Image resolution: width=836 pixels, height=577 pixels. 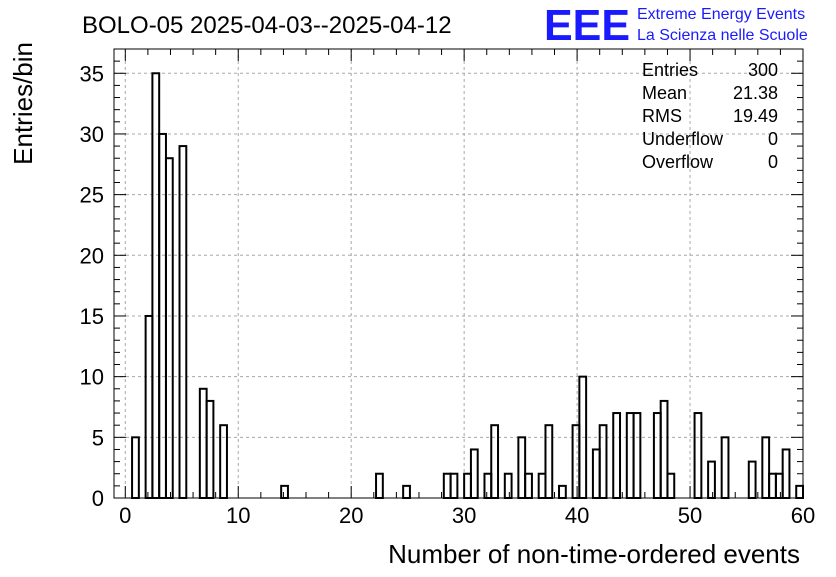 What do you see at coordinates (664, 93) in the screenshot?
I see `stats-label: Mean` at bounding box center [664, 93].